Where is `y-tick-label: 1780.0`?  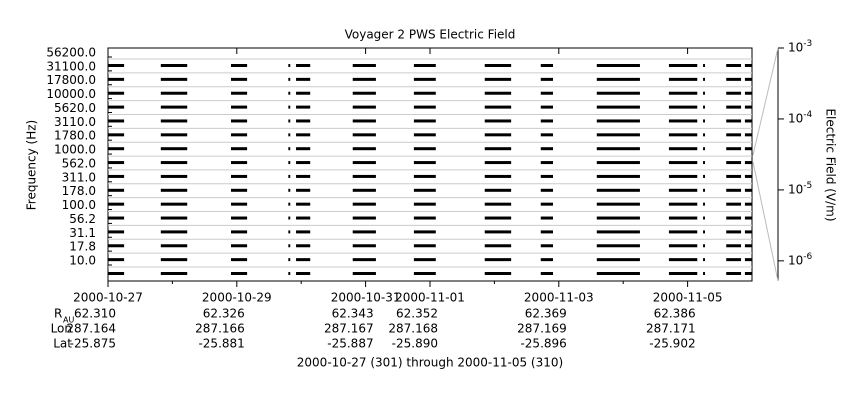 y-tick-label: 1780.0 is located at coordinates (75, 136).